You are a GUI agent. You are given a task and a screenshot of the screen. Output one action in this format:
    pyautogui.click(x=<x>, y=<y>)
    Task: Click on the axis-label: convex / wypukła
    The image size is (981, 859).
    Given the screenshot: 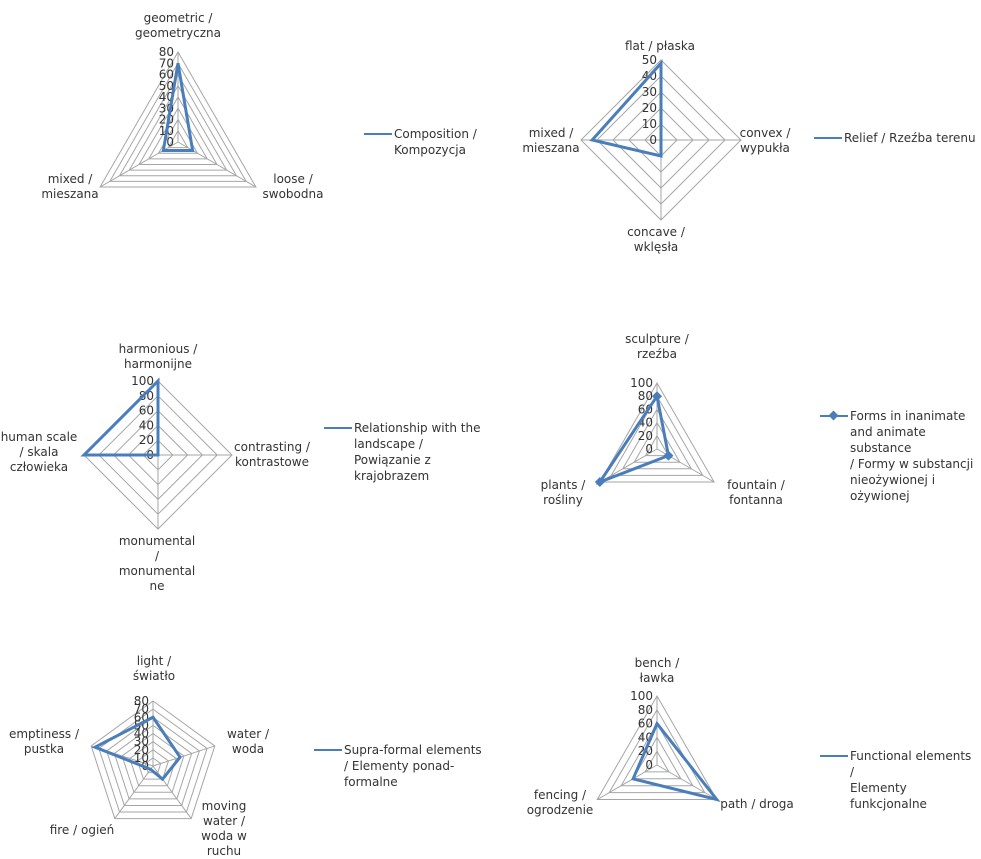 What is the action you would take?
    pyautogui.click(x=766, y=140)
    